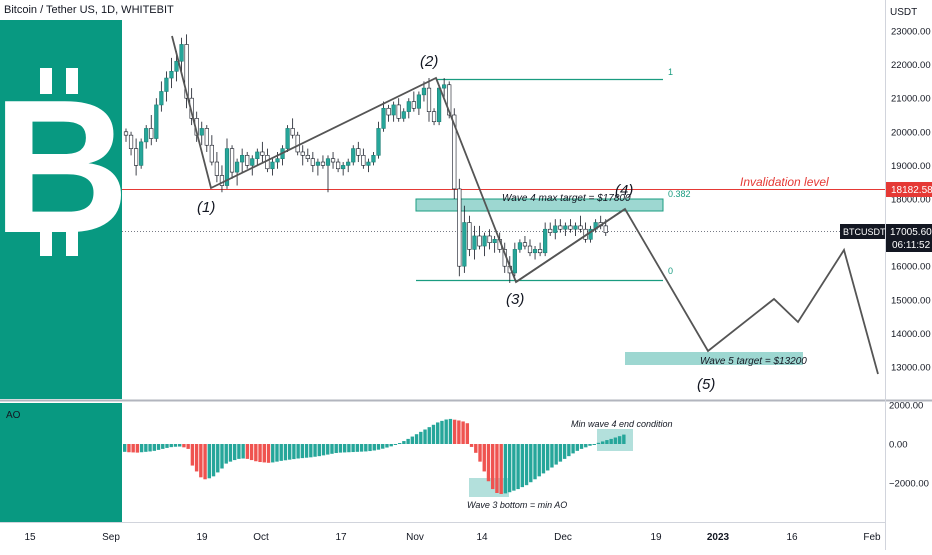 Image resolution: width=932 pixels, height=555 pixels. What do you see at coordinates (753, 361) in the screenshot?
I see `wave5-target-label: Wave 5 target = $13200` at bounding box center [753, 361].